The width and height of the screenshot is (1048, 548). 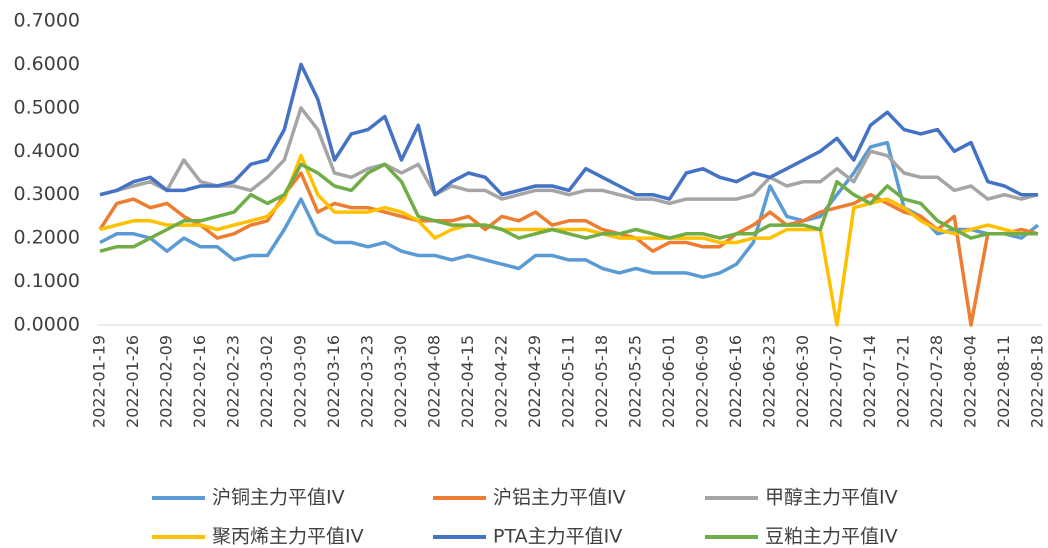 What do you see at coordinates (47, 151) in the screenshot?
I see `y-tick-label: 0.4000` at bounding box center [47, 151].